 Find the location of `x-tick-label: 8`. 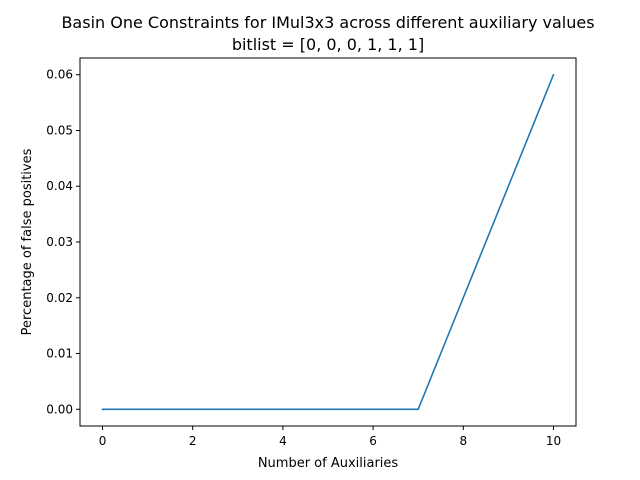

x-tick-label: 8 is located at coordinates (463, 441).